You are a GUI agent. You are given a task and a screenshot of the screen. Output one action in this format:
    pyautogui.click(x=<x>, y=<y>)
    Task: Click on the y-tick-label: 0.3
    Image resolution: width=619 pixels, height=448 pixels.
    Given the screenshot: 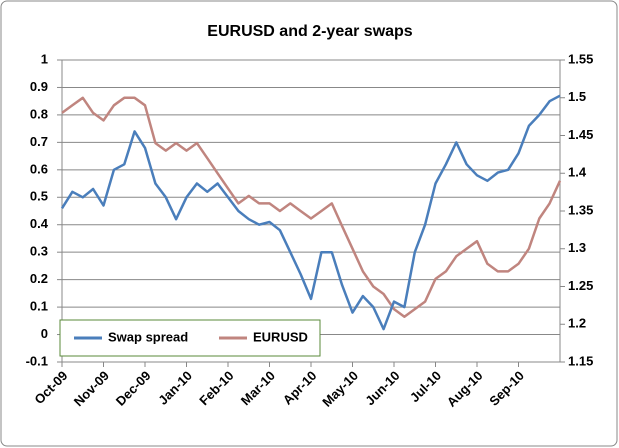 What is the action you would take?
    pyautogui.click(x=39, y=251)
    